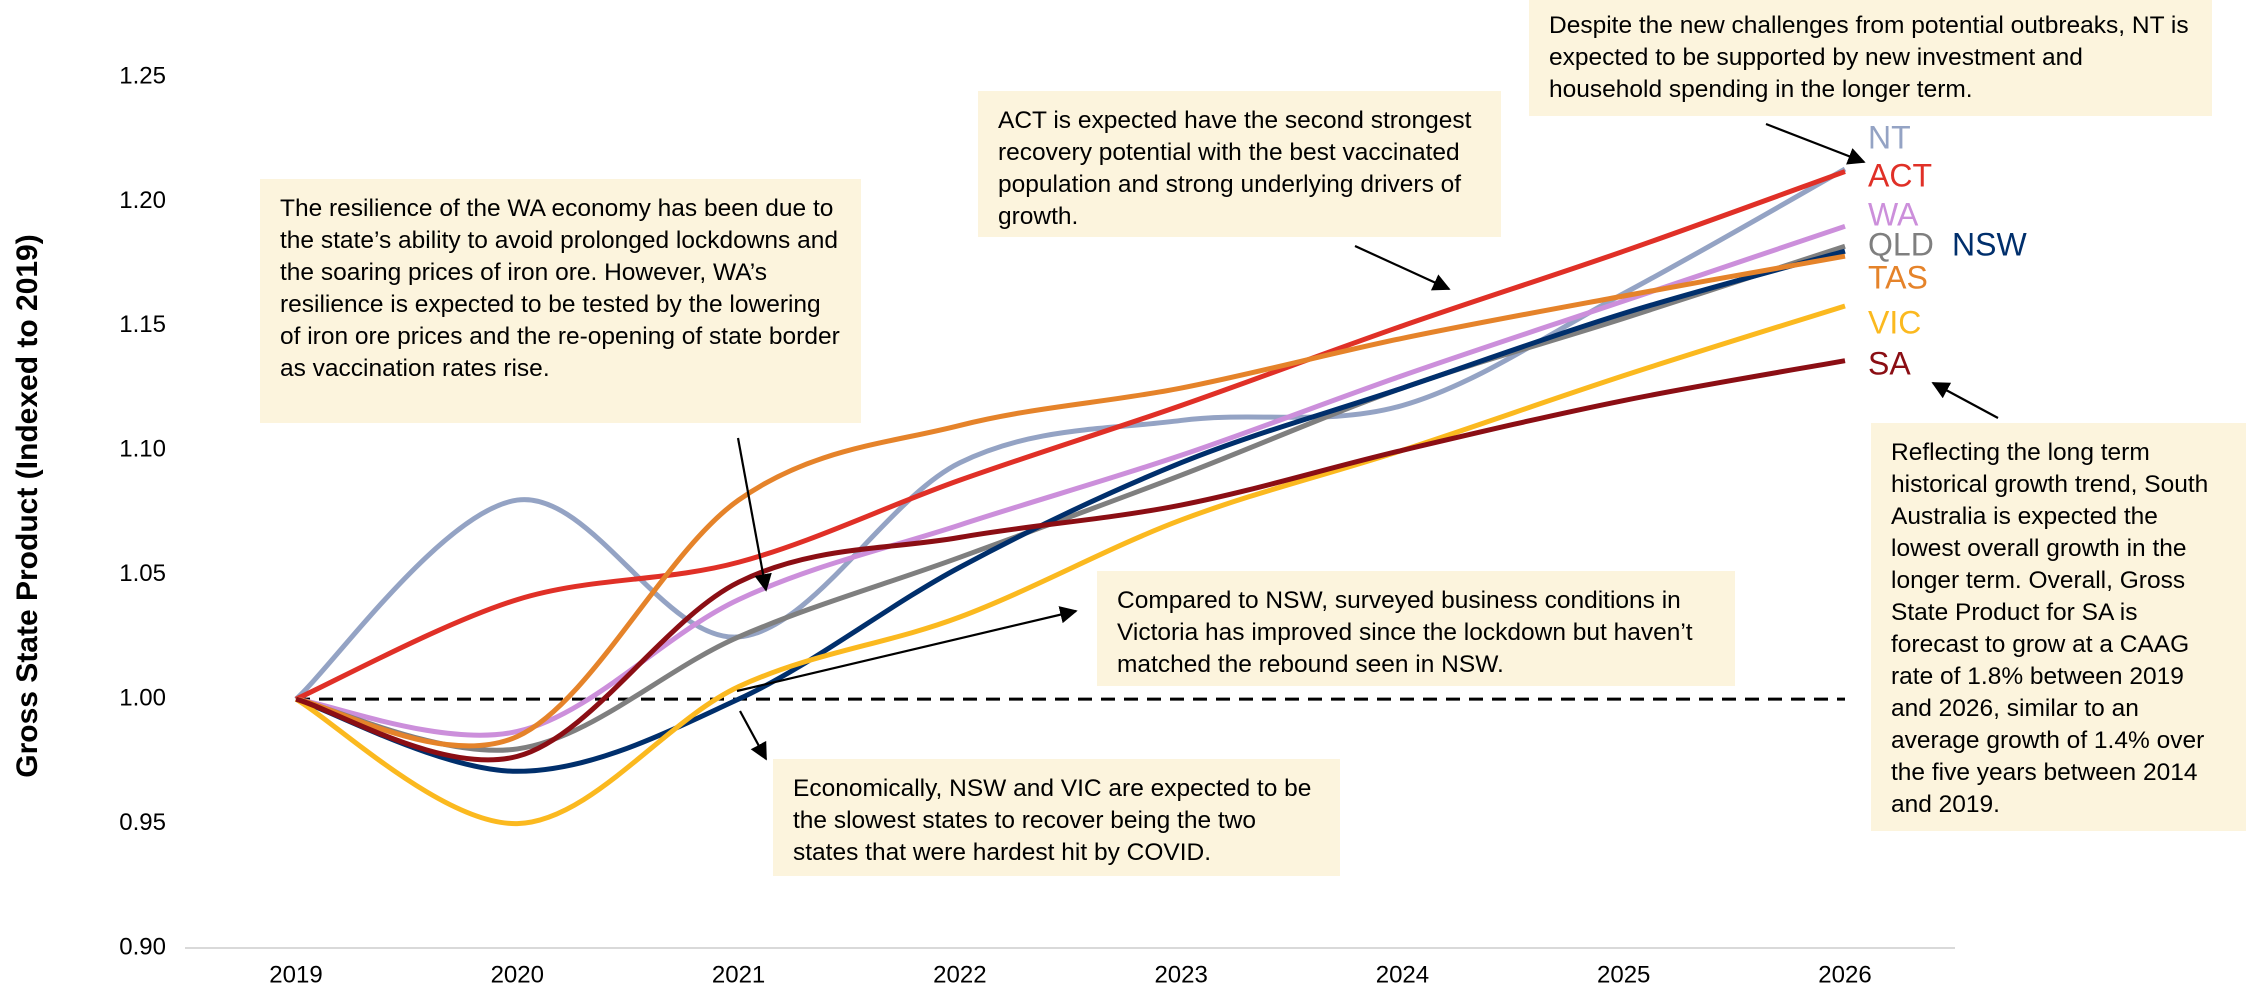  Describe the element at coordinates (295, 974) in the screenshot. I see `x-tick-label: 2019` at that location.